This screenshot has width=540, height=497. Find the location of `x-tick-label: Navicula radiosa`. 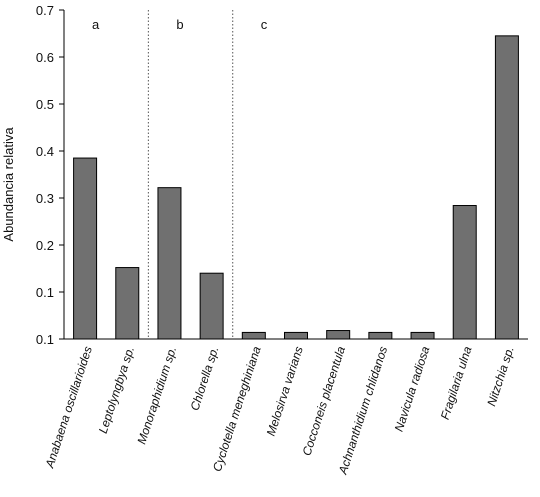

x-tick-label: Navicula radiosa is located at coordinates (412, 388).